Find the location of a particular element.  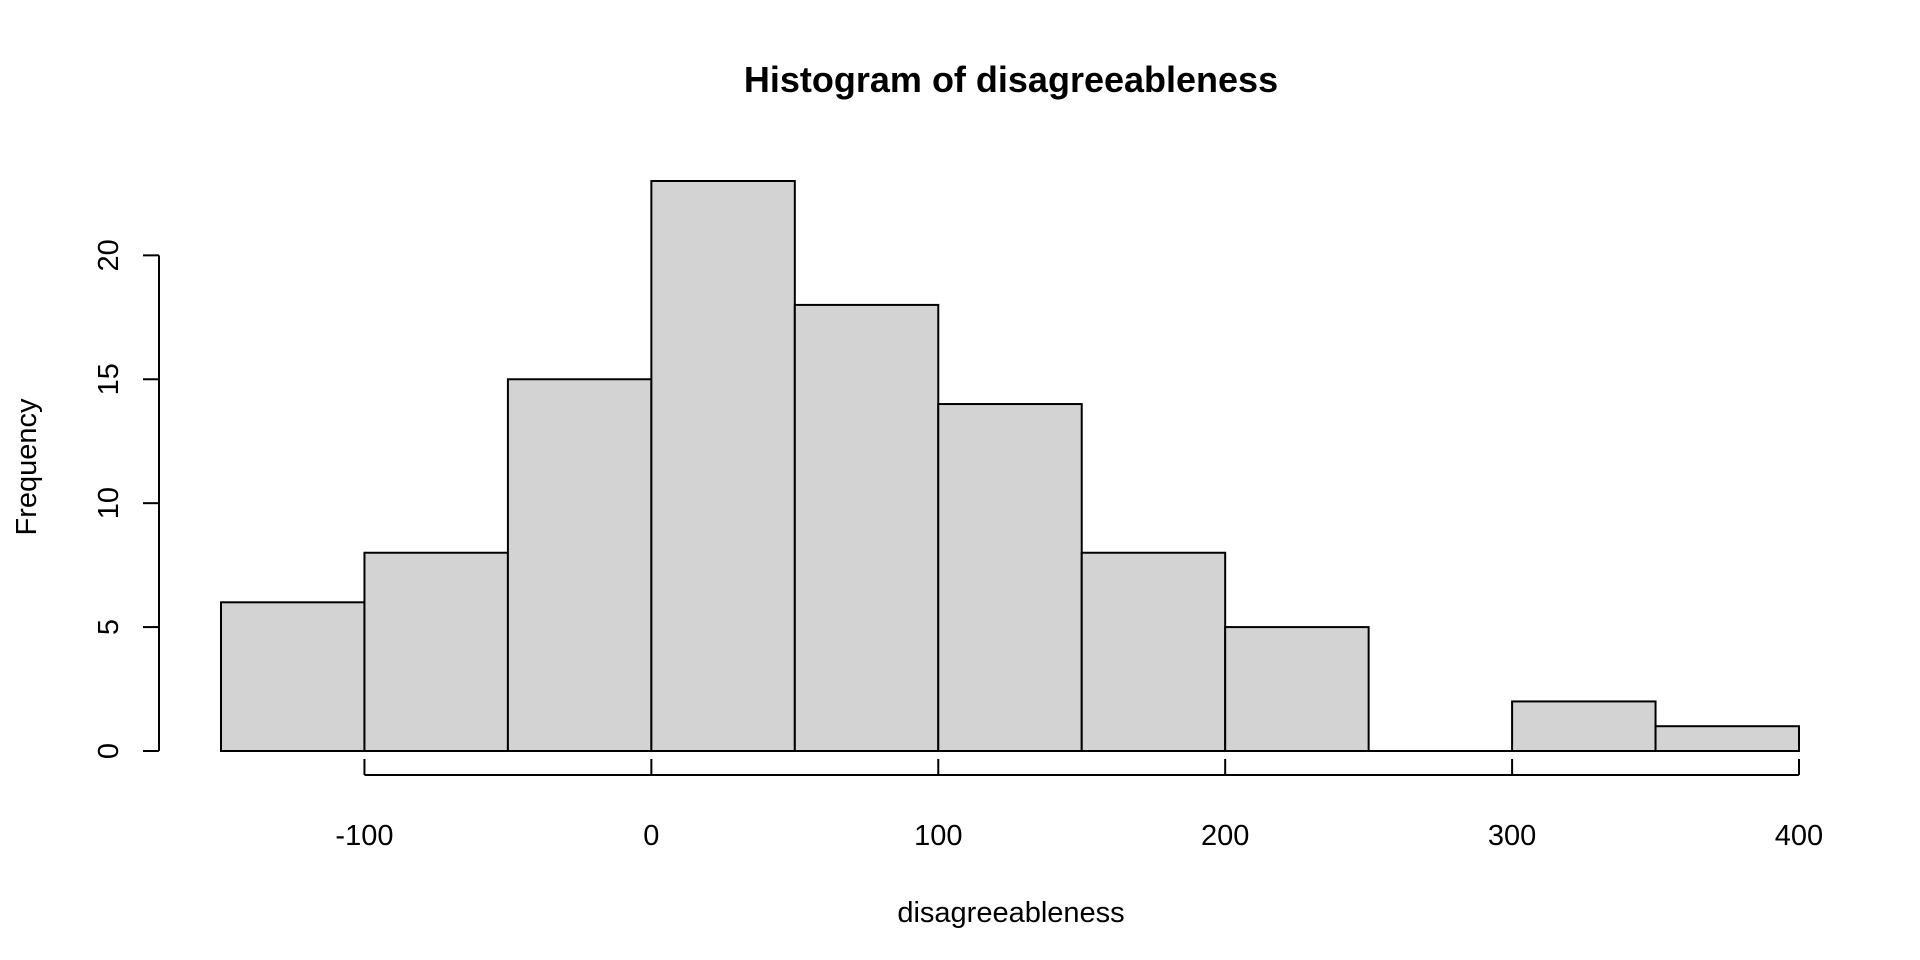

y-tick-label: 15 is located at coordinates (109, 379).